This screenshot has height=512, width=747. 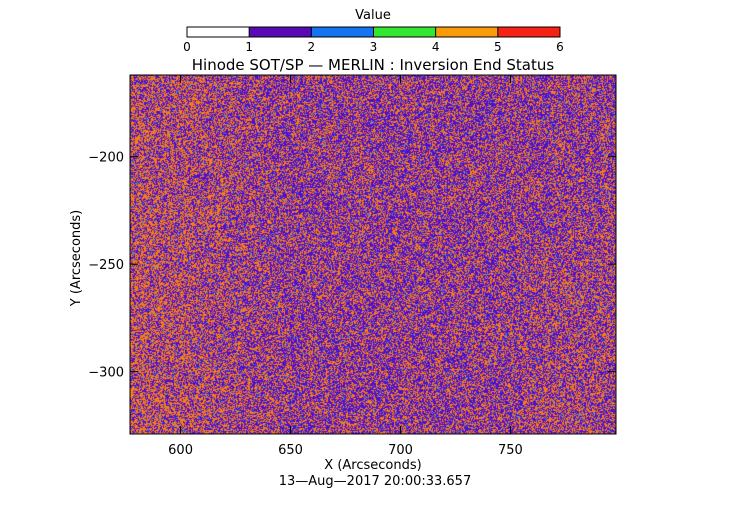 I want to click on x-tick-label-2: 700, so click(x=400, y=450).